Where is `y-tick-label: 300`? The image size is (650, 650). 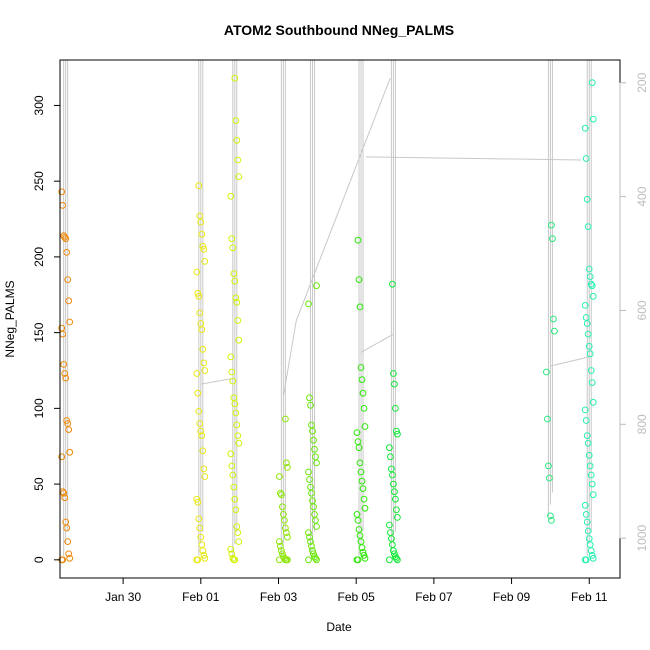 y-tick-label: 300 is located at coordinates (39, 105).